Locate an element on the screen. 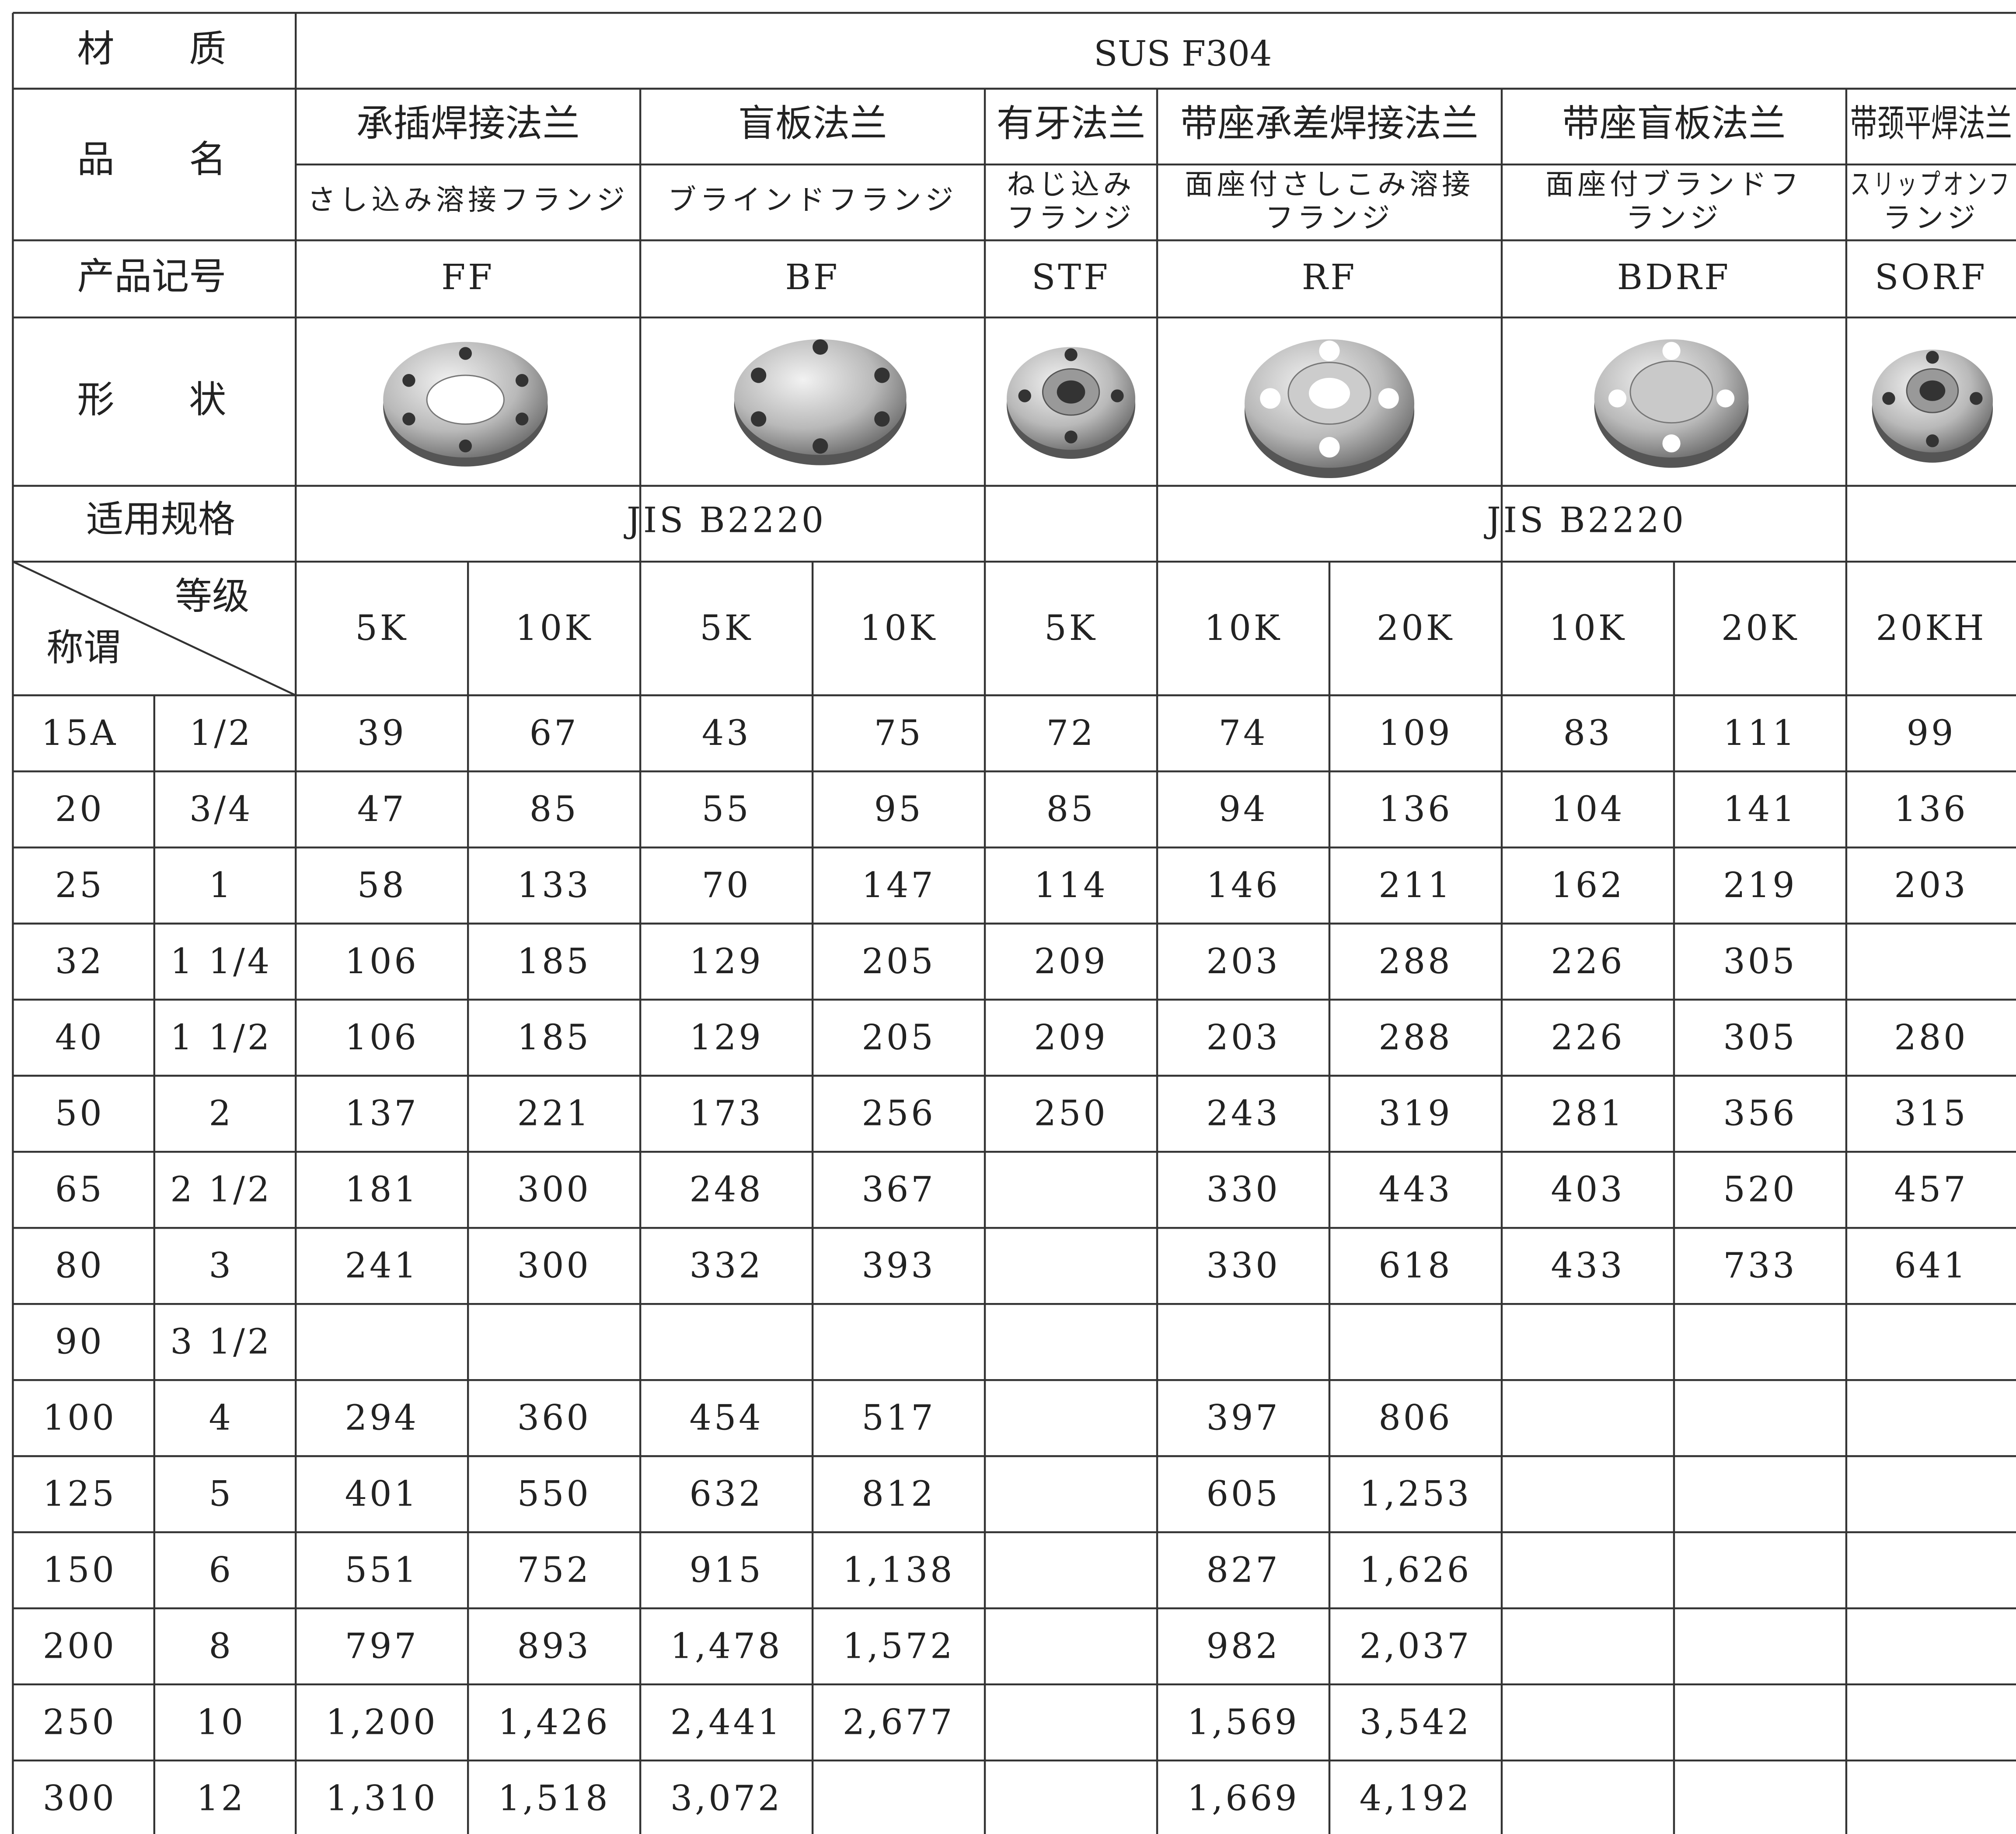 The height and width of the screenshot is (1834, 2016). product-code: BDRF is located at coordinates (1674, 277).